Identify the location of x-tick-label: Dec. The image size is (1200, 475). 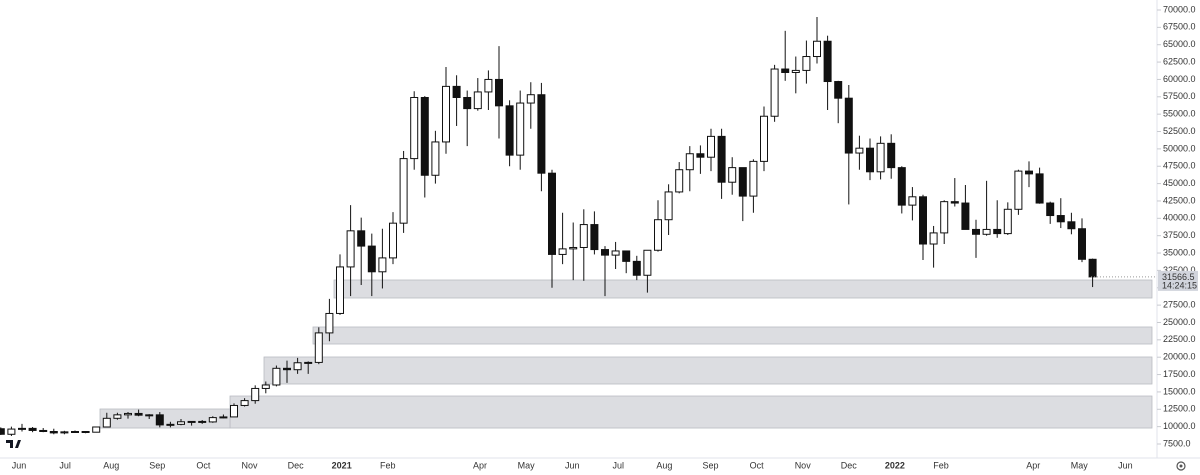
(849, 465).